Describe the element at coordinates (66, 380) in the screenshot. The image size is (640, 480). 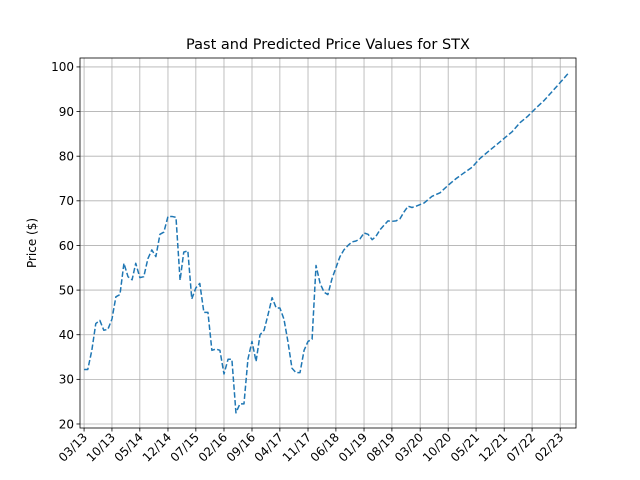
I see `y-tick-label: 30` at that location.